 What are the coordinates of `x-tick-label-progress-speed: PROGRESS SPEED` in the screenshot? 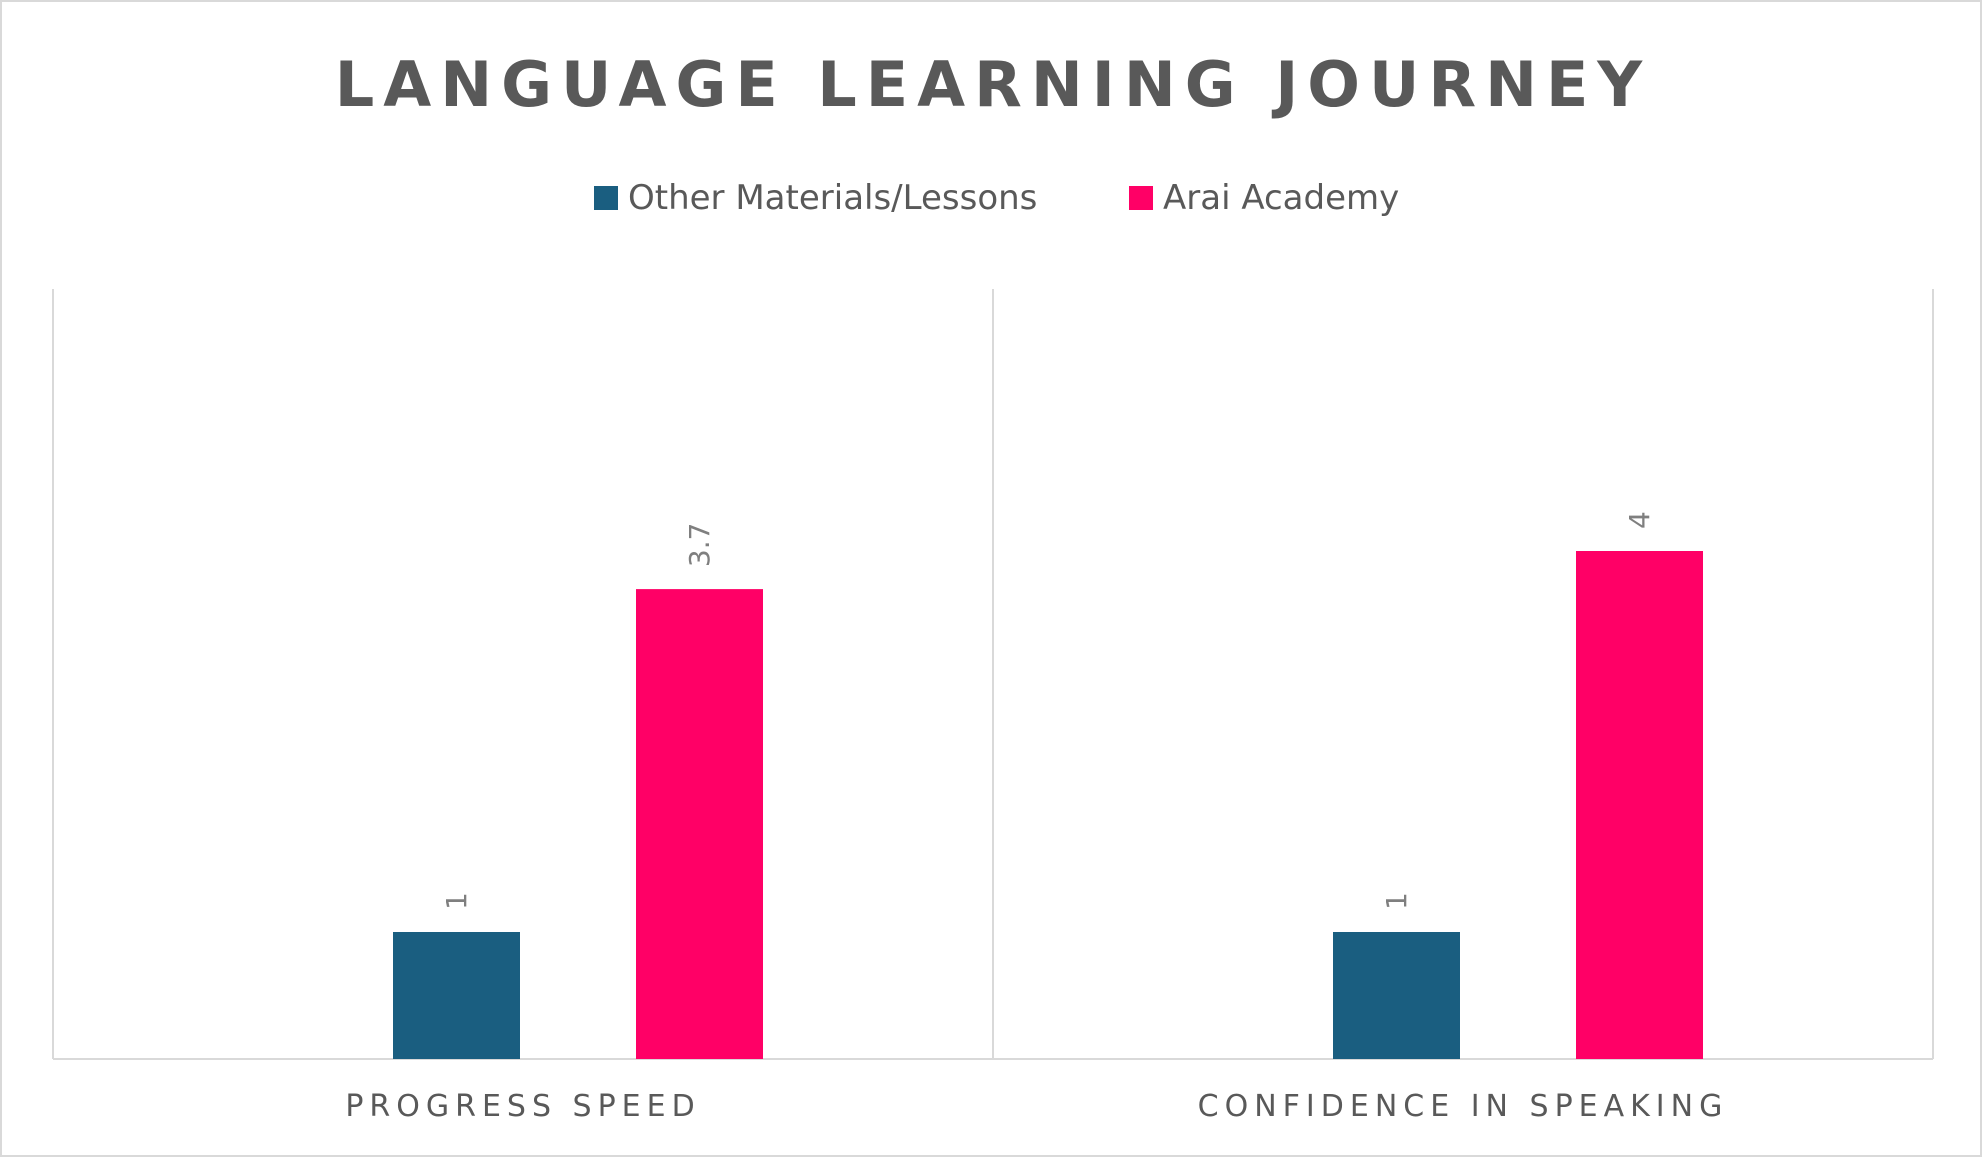 It's located at (522, 1106).